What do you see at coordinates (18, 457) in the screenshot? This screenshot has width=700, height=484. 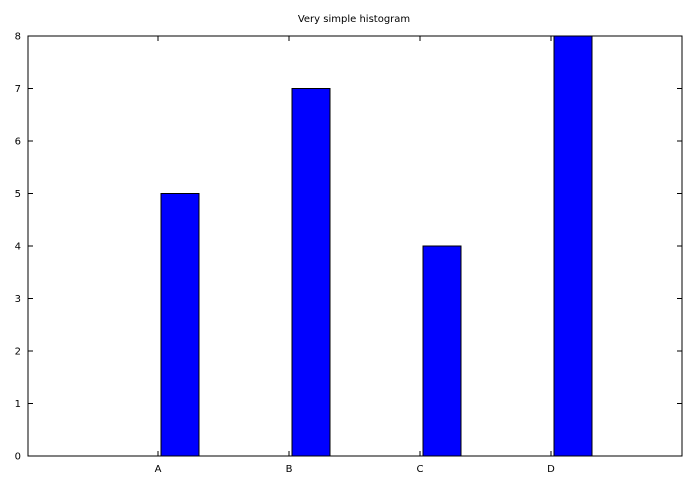 I see `y-tick-label: 0` at bounding box center [18, 457].